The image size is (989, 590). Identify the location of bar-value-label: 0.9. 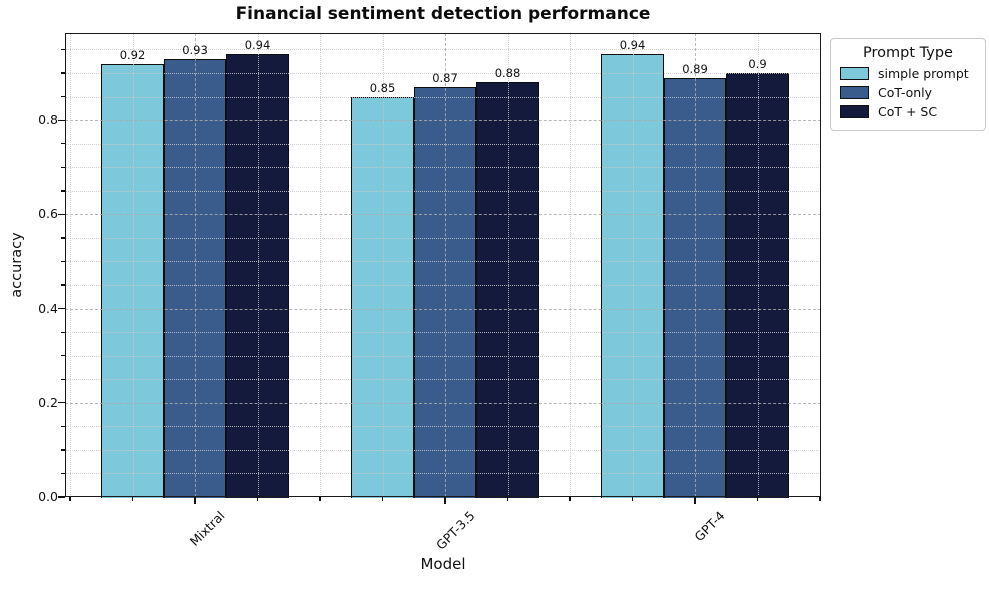
(757, 64).